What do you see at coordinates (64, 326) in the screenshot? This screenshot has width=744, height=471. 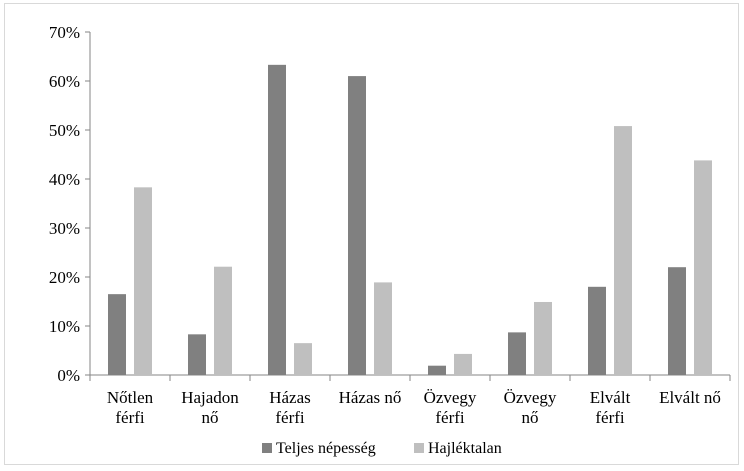 I see `y-tick-label: 10%` at bounding box center [64, 326].